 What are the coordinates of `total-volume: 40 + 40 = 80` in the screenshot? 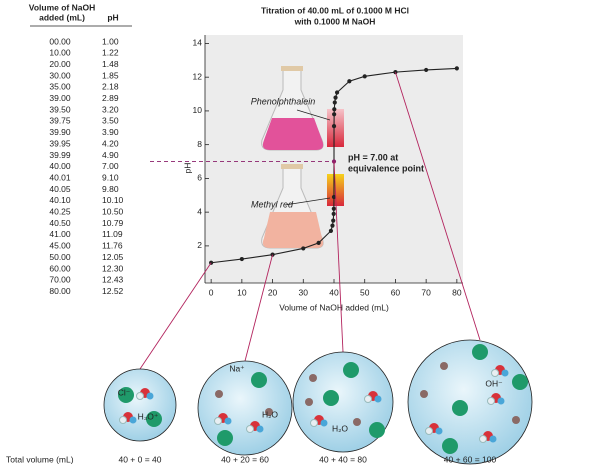 It's located at (343, 459).